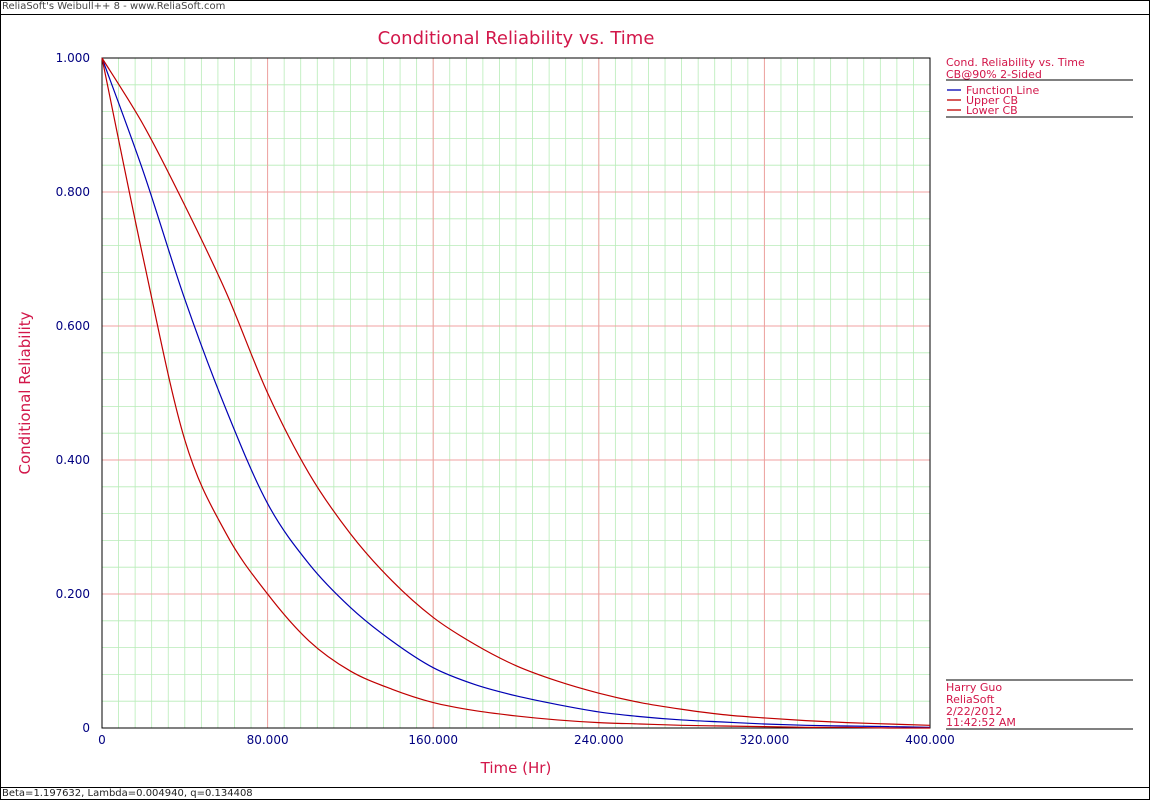 This screenshot has height=800, width=1150. What do you see at coordinates (25, 392) in the screenshot?
I see `y-axis-label: Conditional Reliability` at bounding box center [25, 392].